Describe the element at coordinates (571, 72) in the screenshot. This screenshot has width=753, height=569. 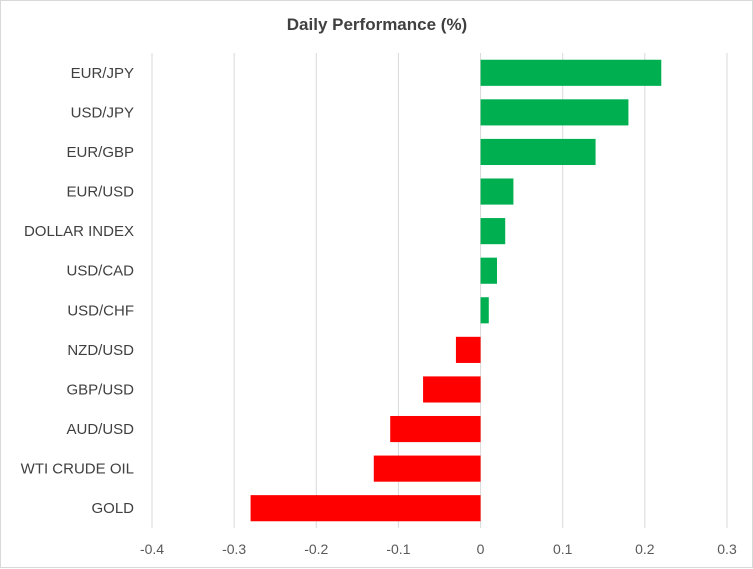
I see `bar-eur-jpy` at that location.